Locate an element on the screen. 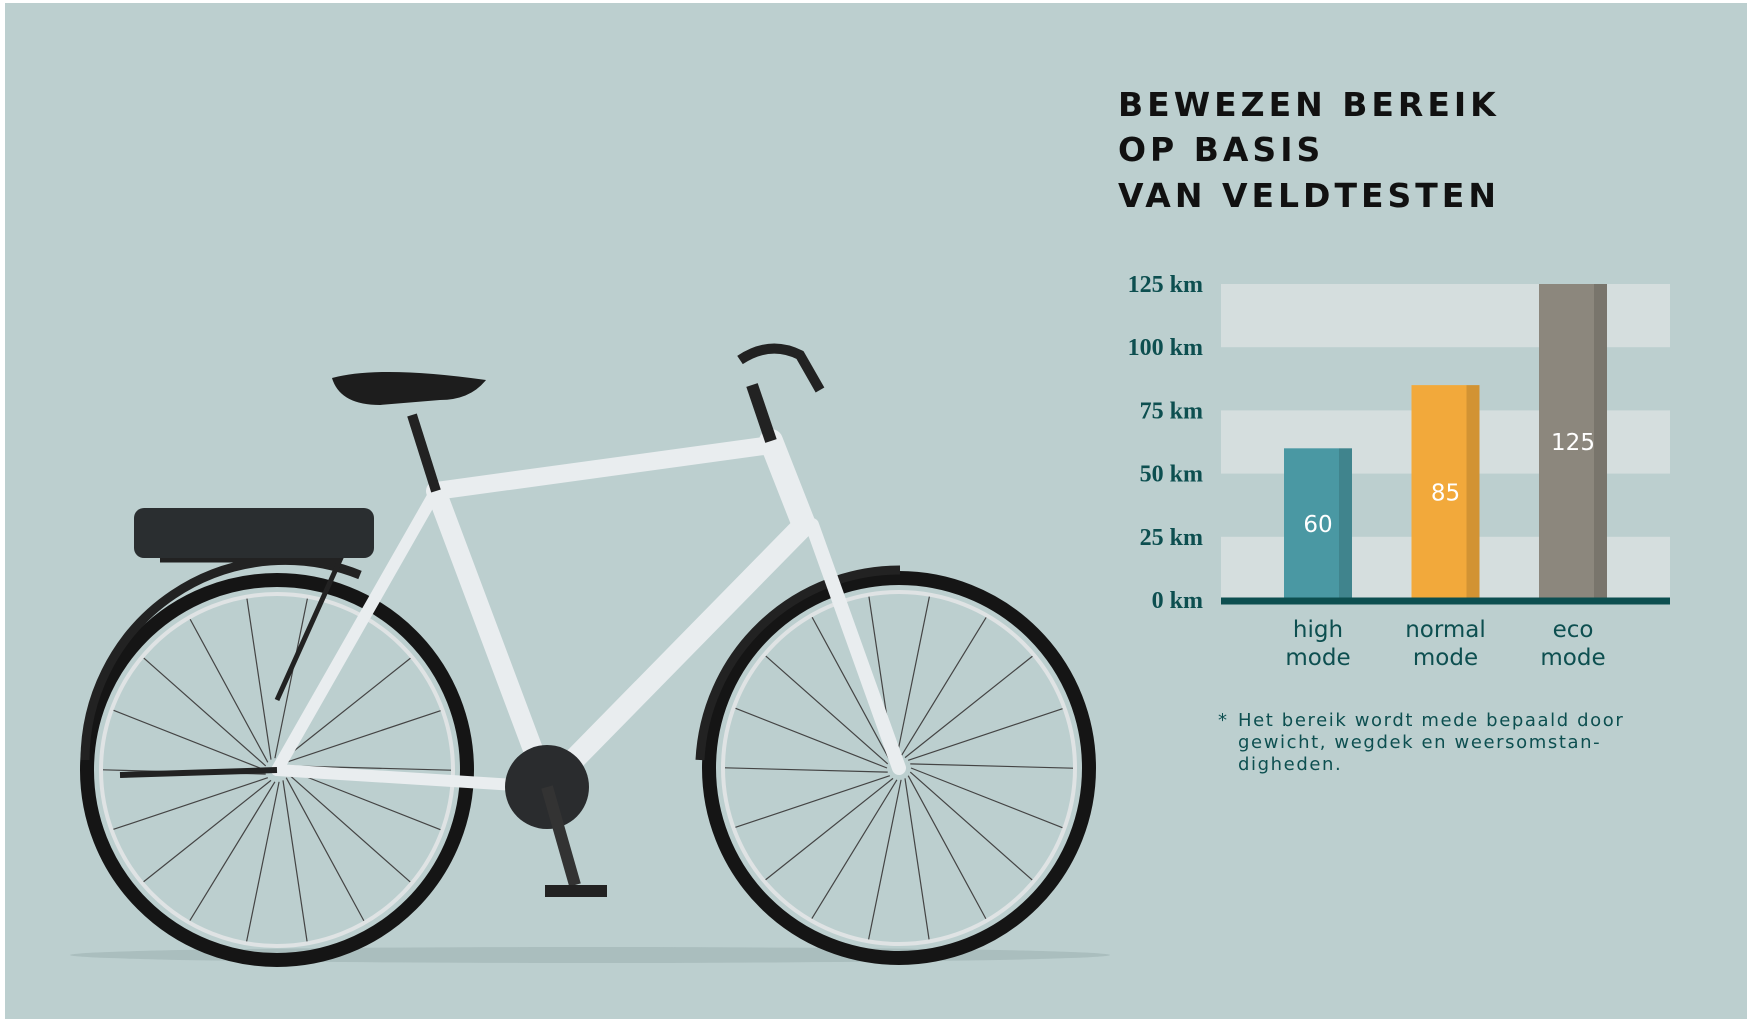 The width and height of the screenshot is (1752, 1022). handlebar is located at coordinates (781, 368).